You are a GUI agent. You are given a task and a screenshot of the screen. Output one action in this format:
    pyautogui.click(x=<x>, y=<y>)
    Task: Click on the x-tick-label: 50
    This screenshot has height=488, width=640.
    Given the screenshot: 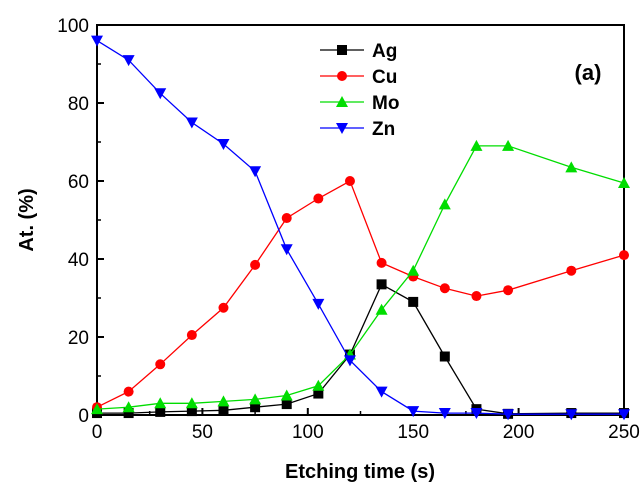 What is the action you would take?
    pyautogui.click(x=202, y=432)
    